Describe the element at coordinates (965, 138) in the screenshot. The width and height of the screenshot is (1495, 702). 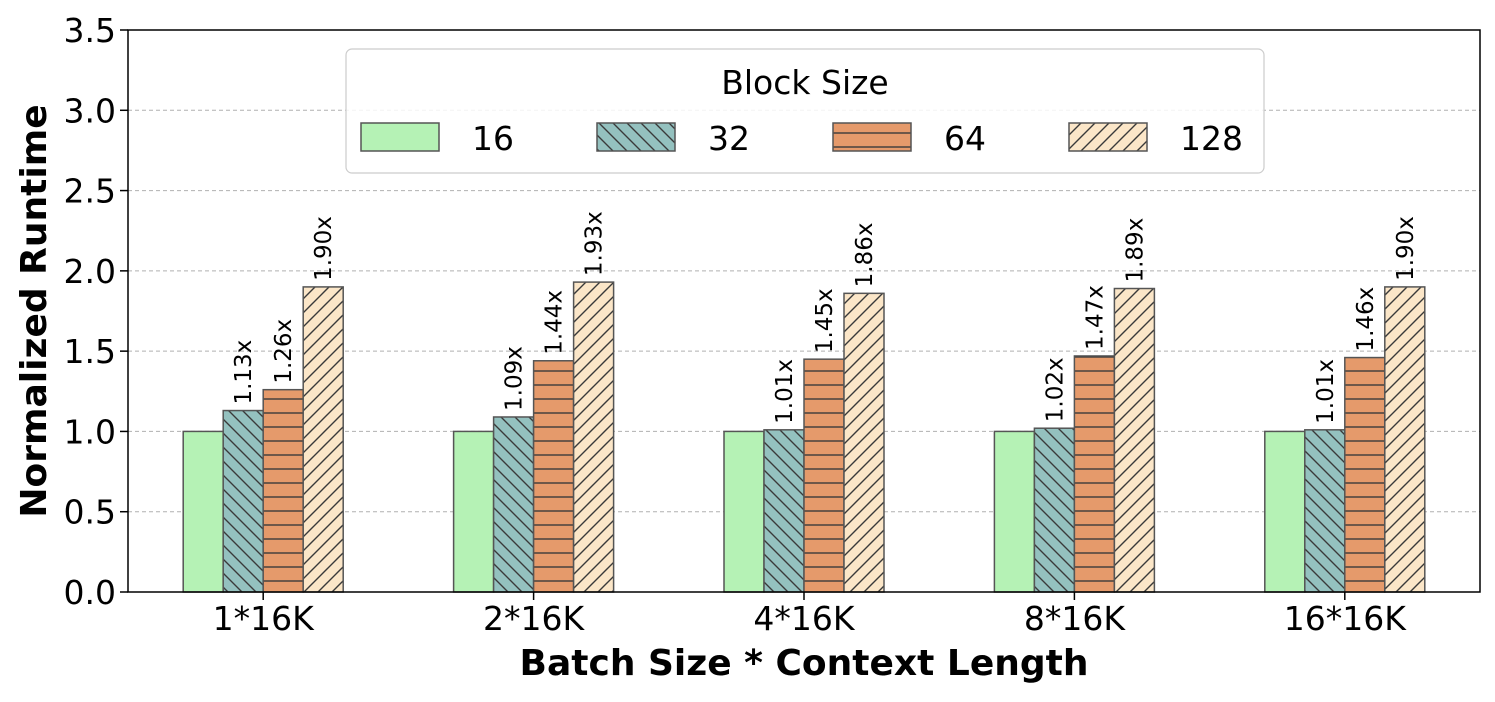
I see `legend-label: 64` at that location.